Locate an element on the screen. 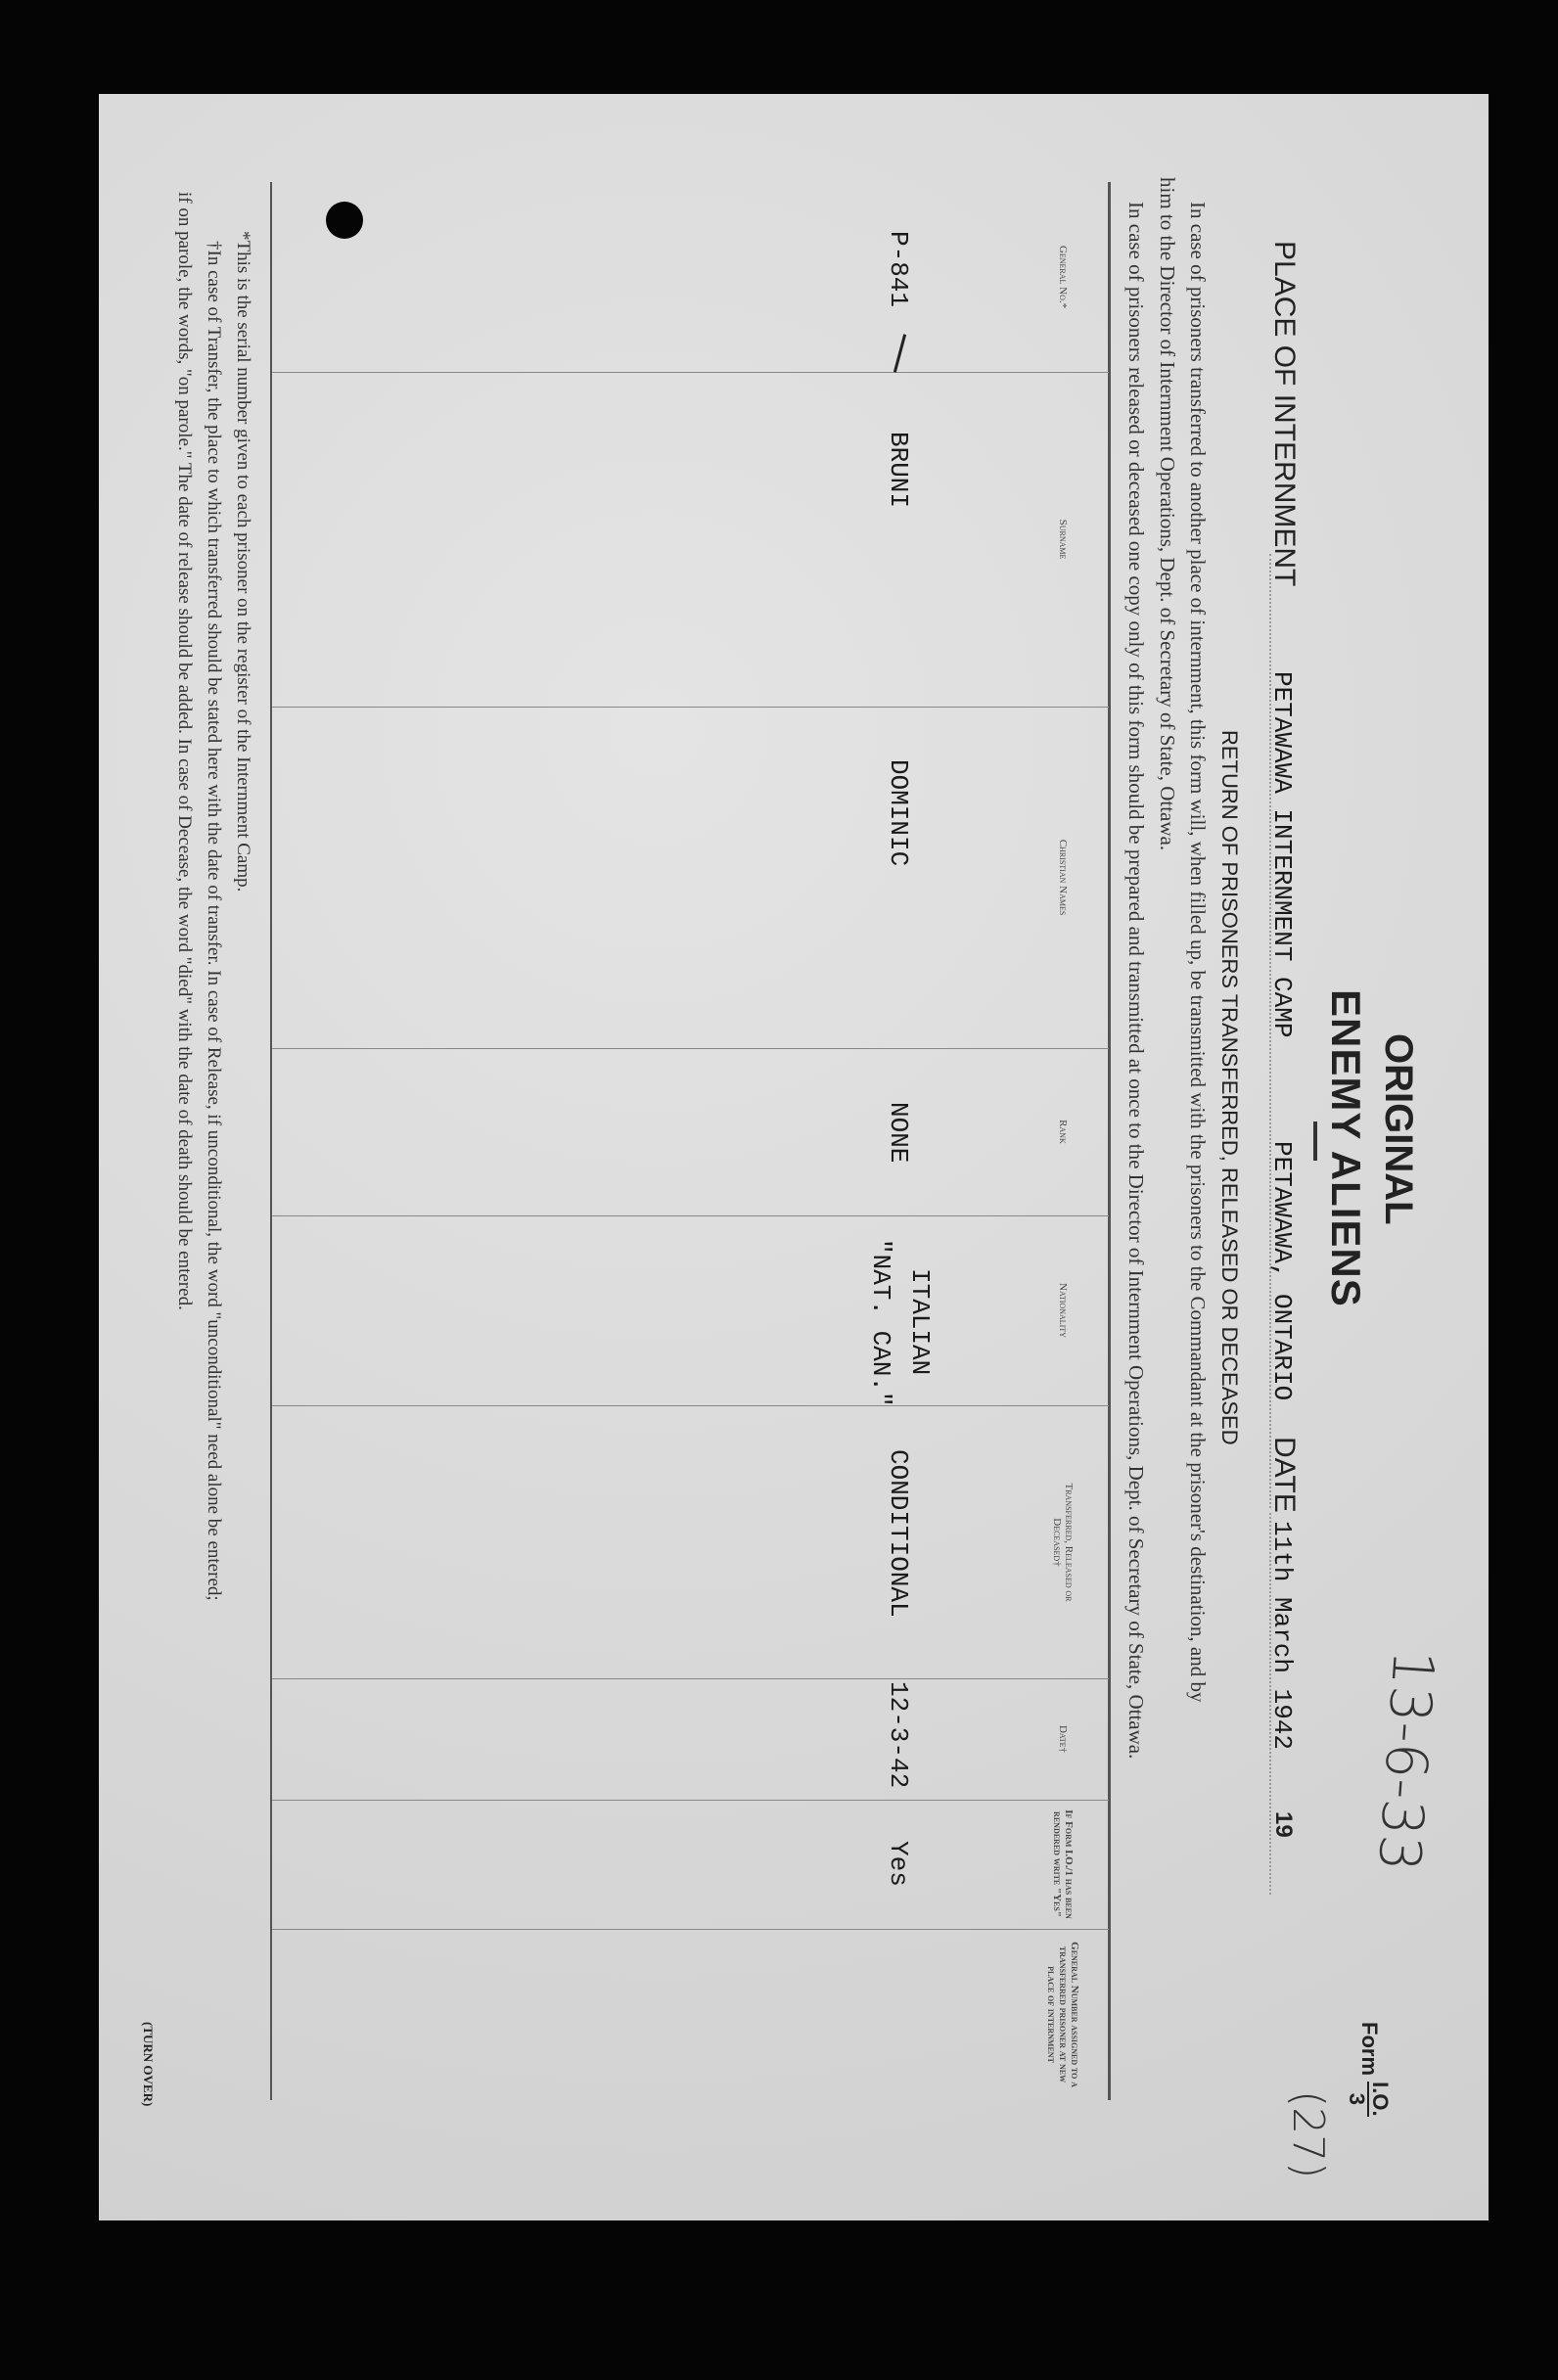 The width and height of the screenshot is (1558, 2380). cell-nationality: ITALIAN is located at coordinates (920, 1322).